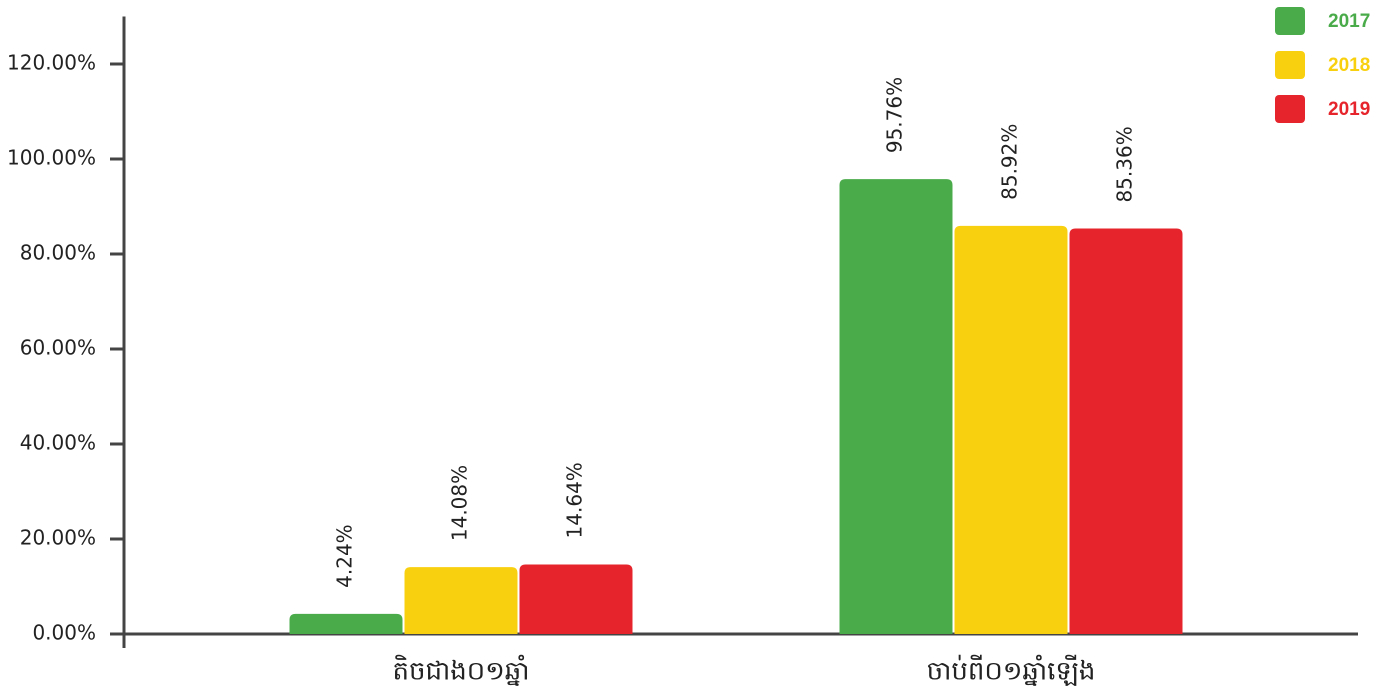 The width and height of the screenshot is (1396, 695). Describe the element at coordinates (58, 443) in the screenshot. I see `y-tick-label: 40.00%` at that location.